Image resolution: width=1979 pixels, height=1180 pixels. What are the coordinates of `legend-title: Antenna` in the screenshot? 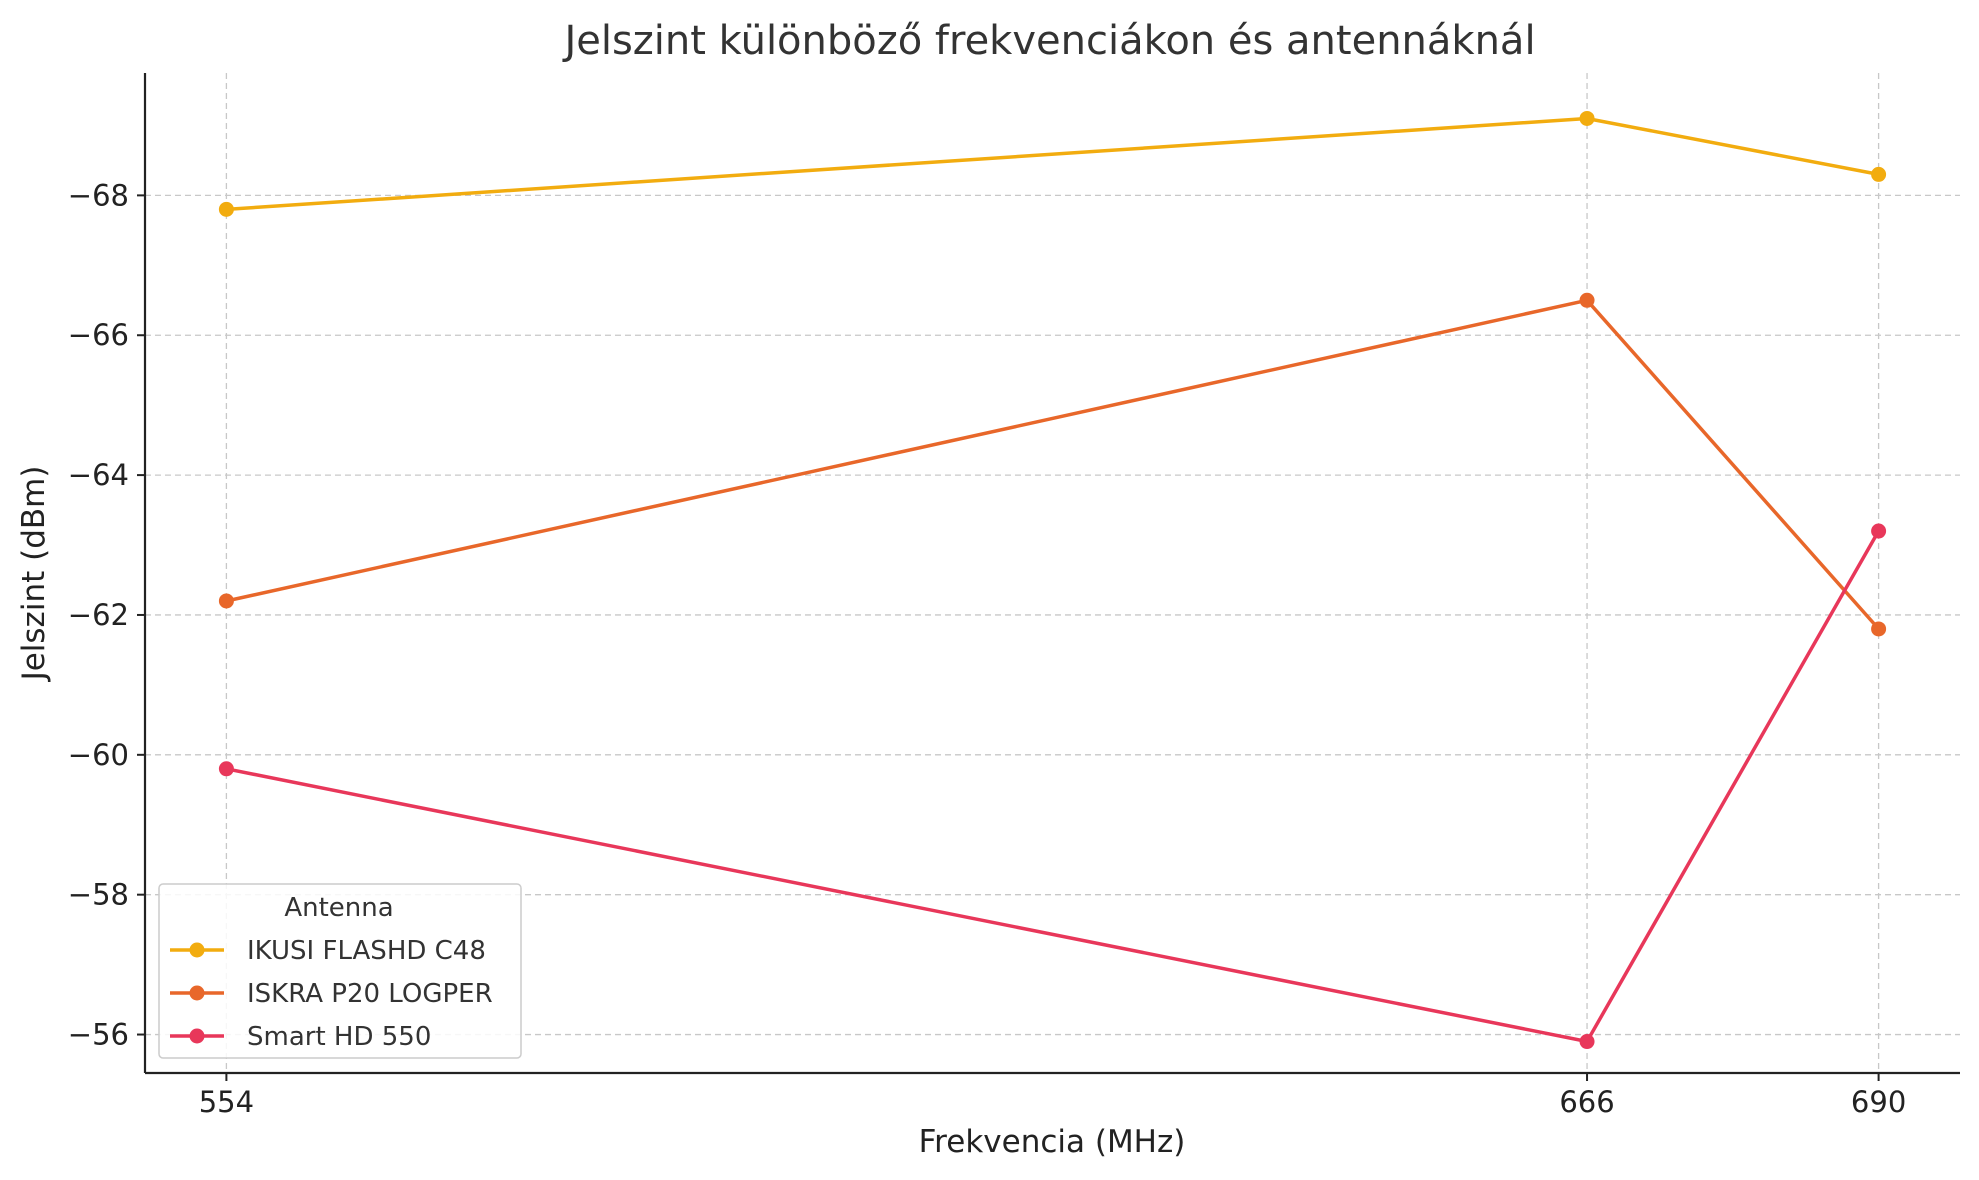 It's located at (338, 908).